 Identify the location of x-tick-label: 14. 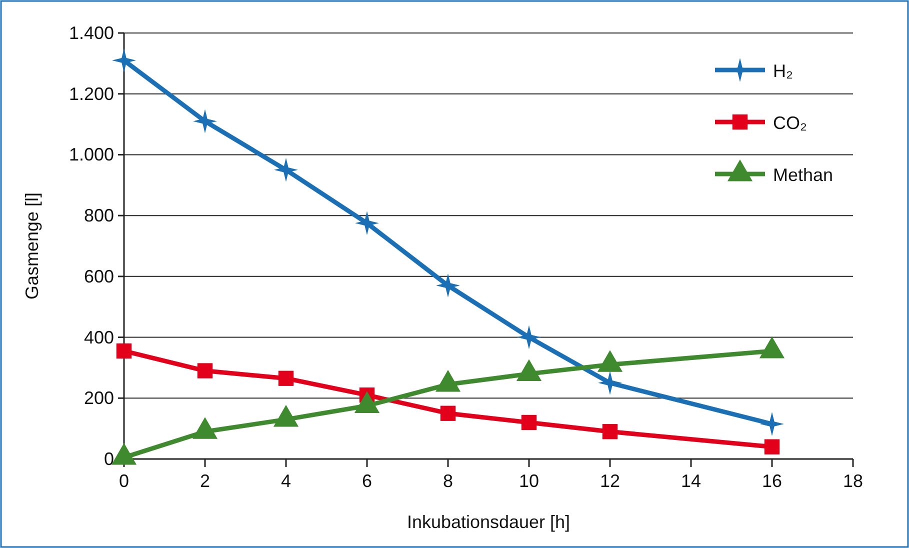
(691, 481).